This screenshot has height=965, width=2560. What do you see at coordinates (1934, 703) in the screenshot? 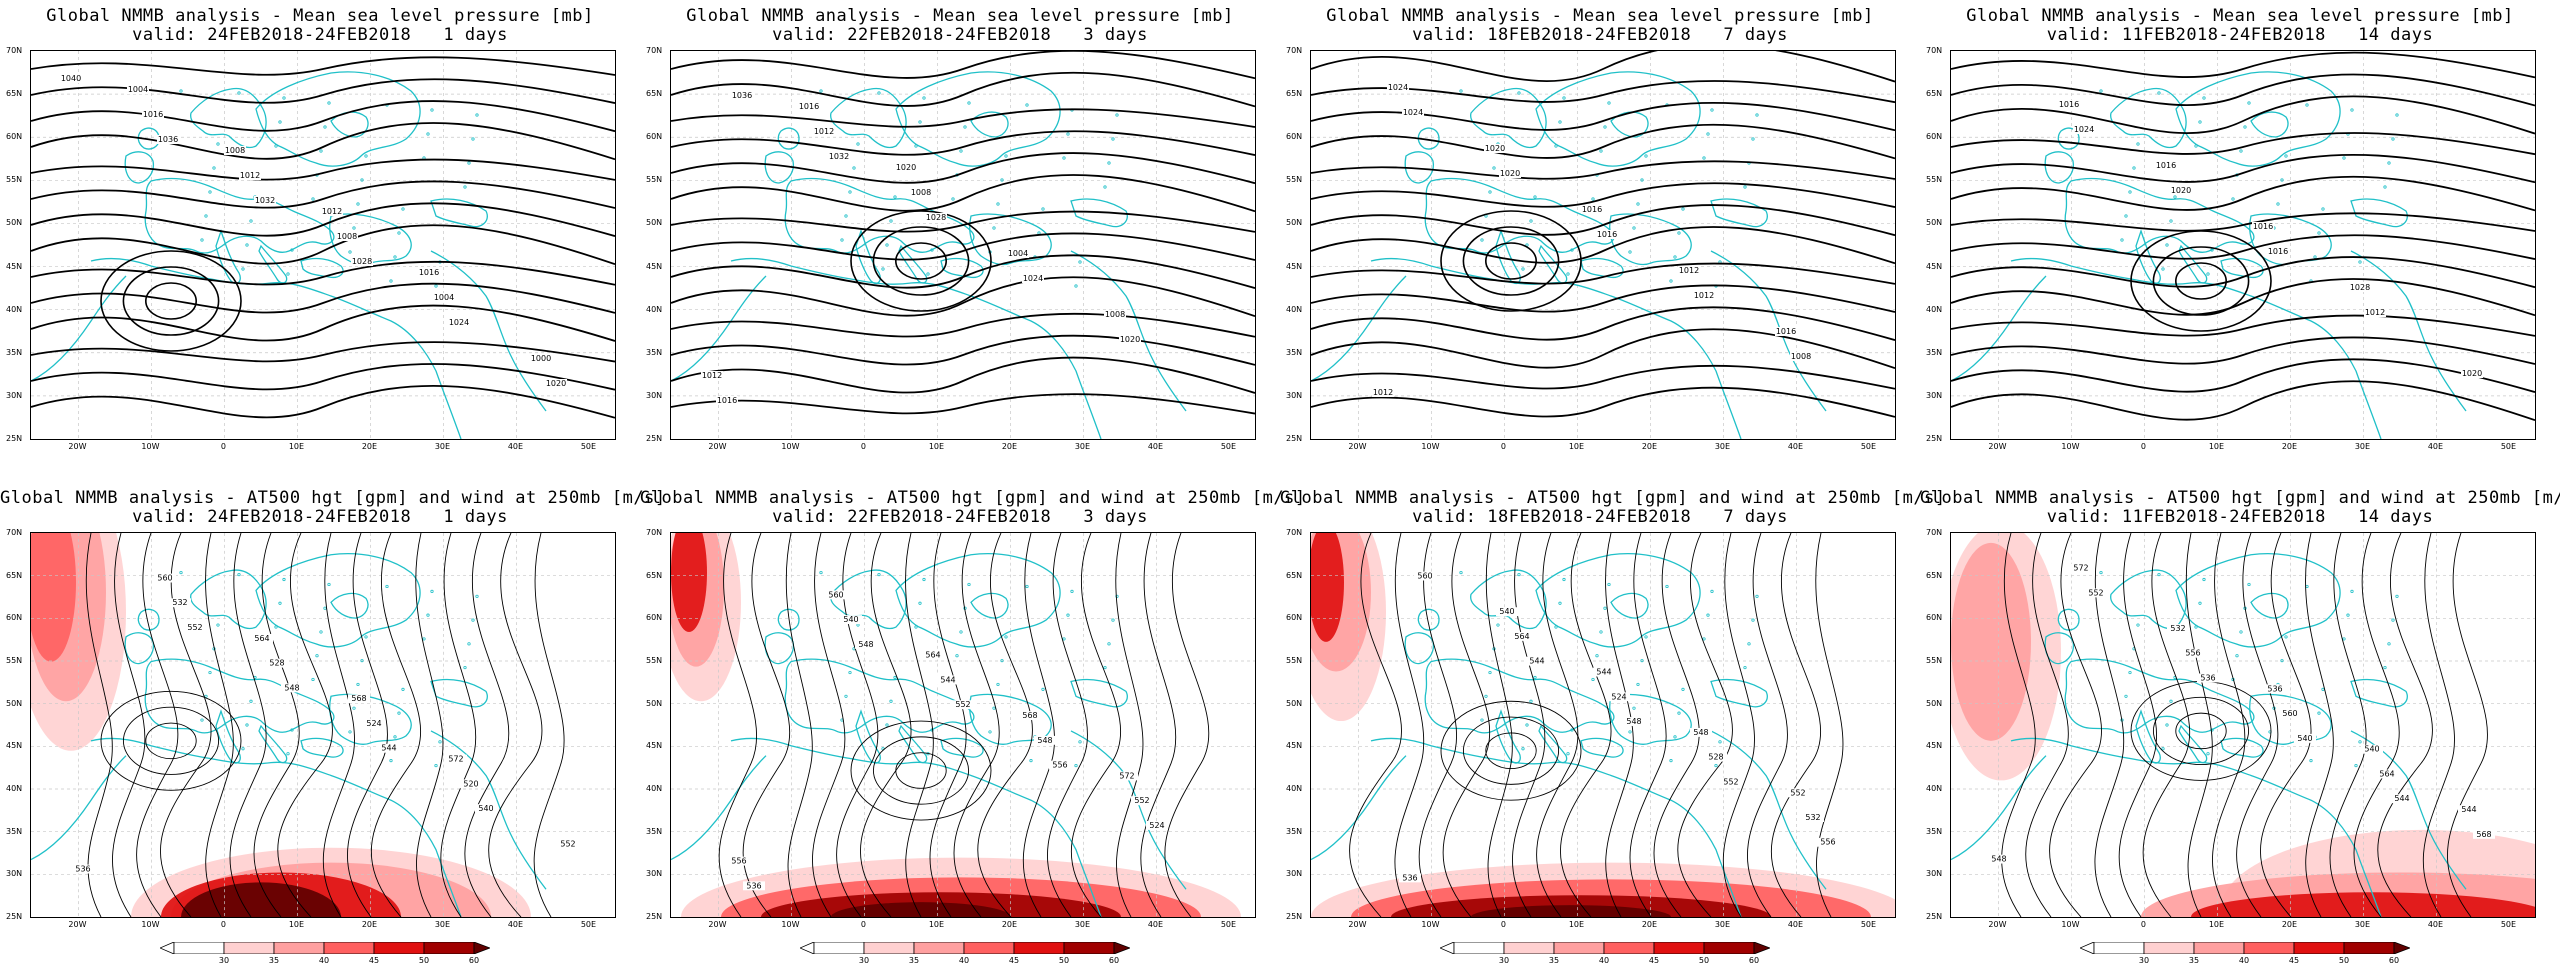
I see `latitude-tick-label: 50N` at bounding box center [1934, 703].